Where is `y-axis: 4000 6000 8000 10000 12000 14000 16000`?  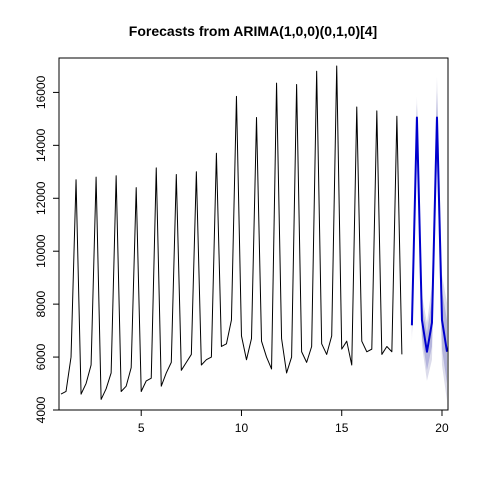
y-axis: 4000 6000 8000 10000 12000 14000 16000 is located at coordinates (47, 249).